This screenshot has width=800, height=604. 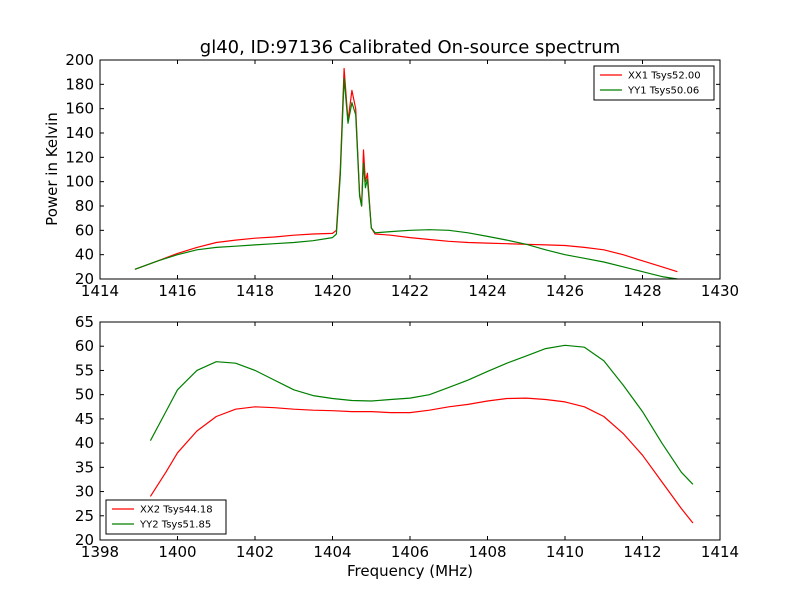 I want to click on bottom-y-tick-label: 50, so click(x=84, y=395).